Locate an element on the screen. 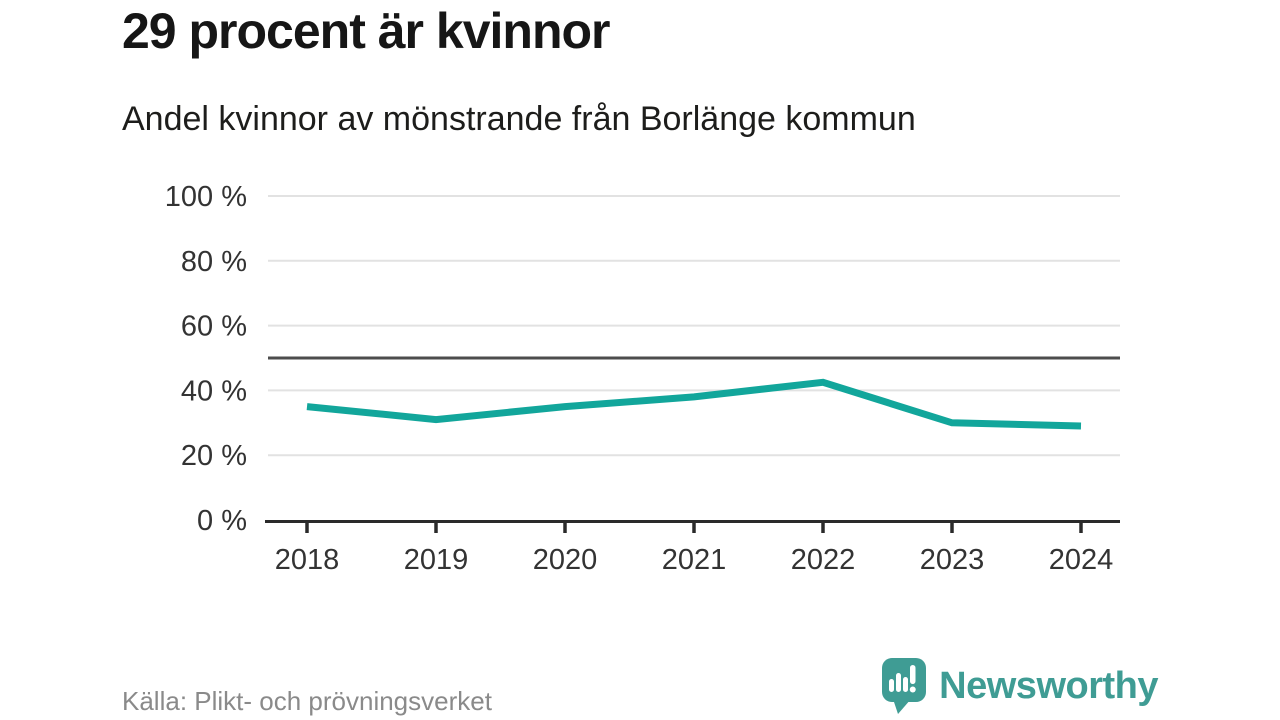 The image size is (1280, 720). data-line-series is located at coordinates (694, 404).